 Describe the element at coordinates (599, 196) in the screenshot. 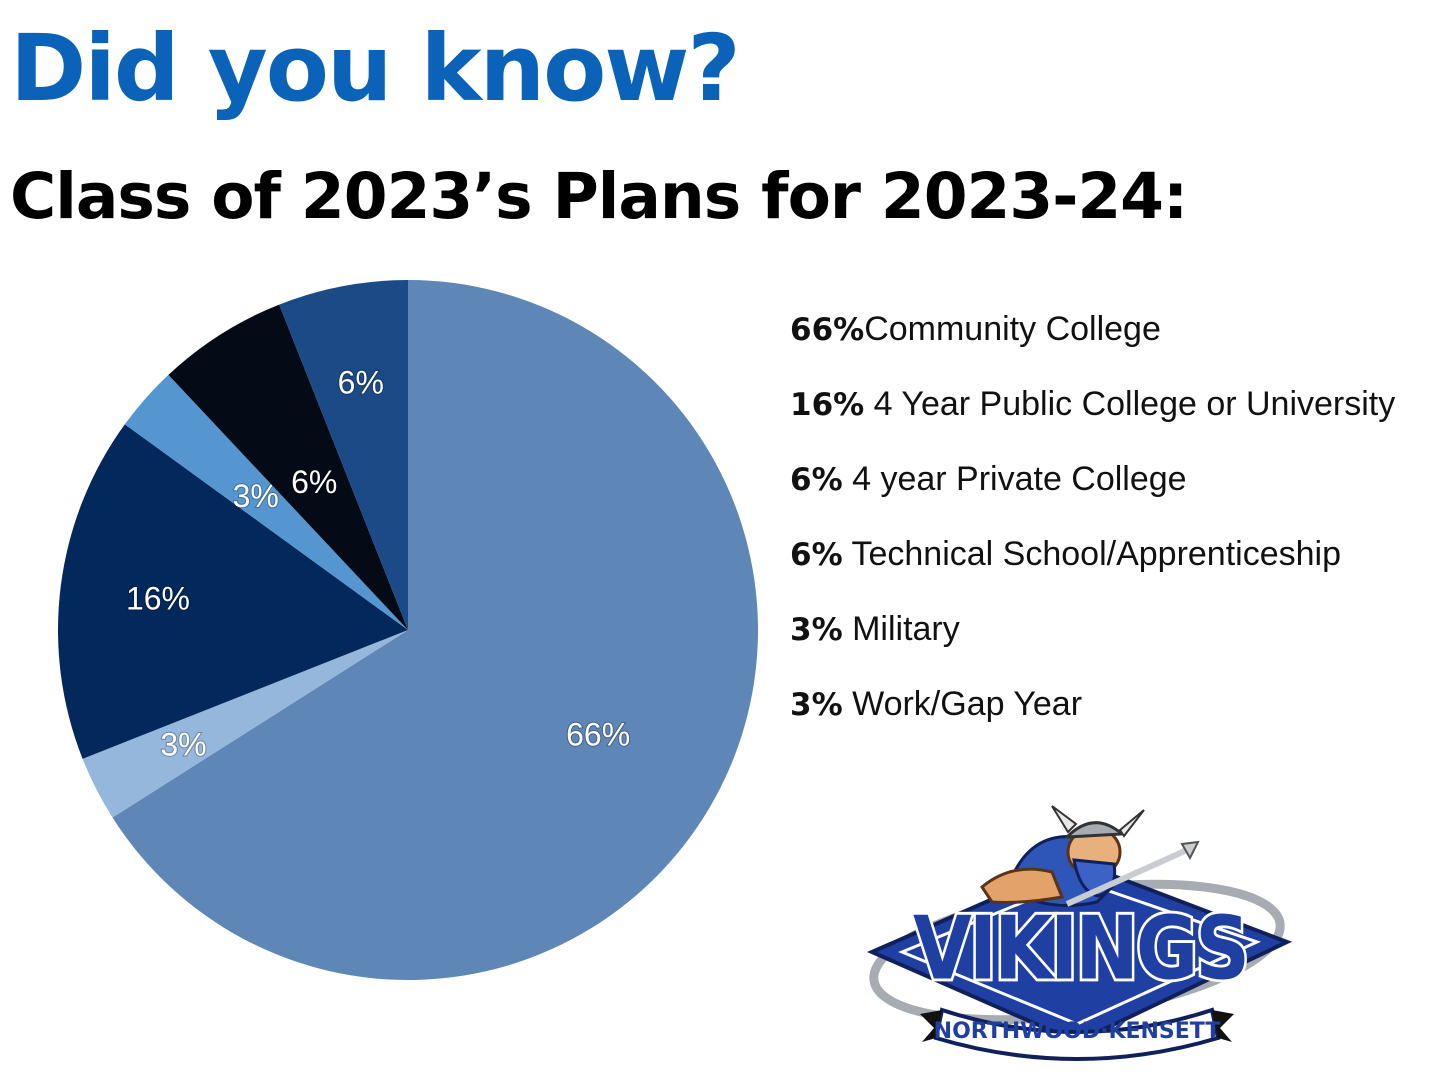

I see `chart-title: Class of 2023’s Plans for 2023-24:` at that location.